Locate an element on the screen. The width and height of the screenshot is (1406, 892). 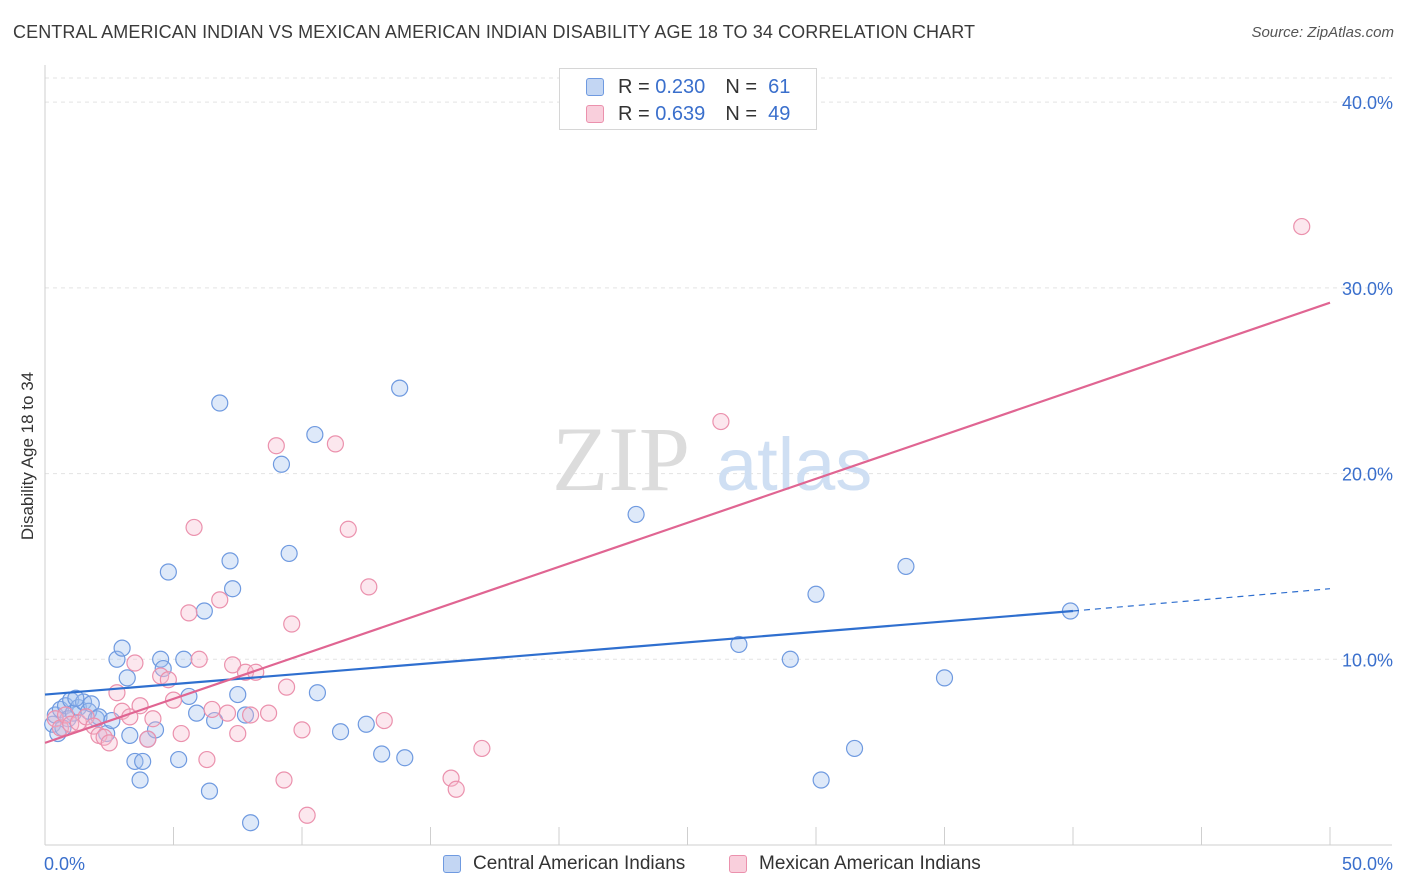
y-tick-label: 10.0% is located at coordinates (1367, 660).